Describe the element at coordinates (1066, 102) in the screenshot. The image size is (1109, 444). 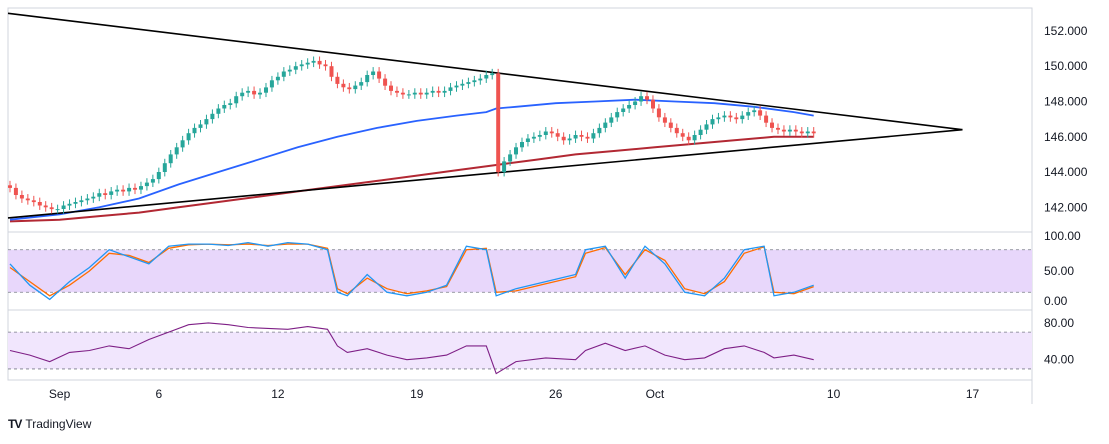
I see `price-tick-label: 148.000` at that location.